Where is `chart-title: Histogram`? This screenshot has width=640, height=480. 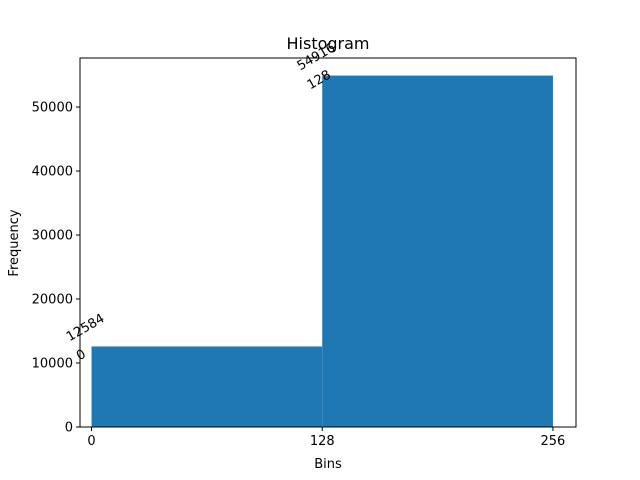
chart-title: Histogram is located at coordinates (328, 43).